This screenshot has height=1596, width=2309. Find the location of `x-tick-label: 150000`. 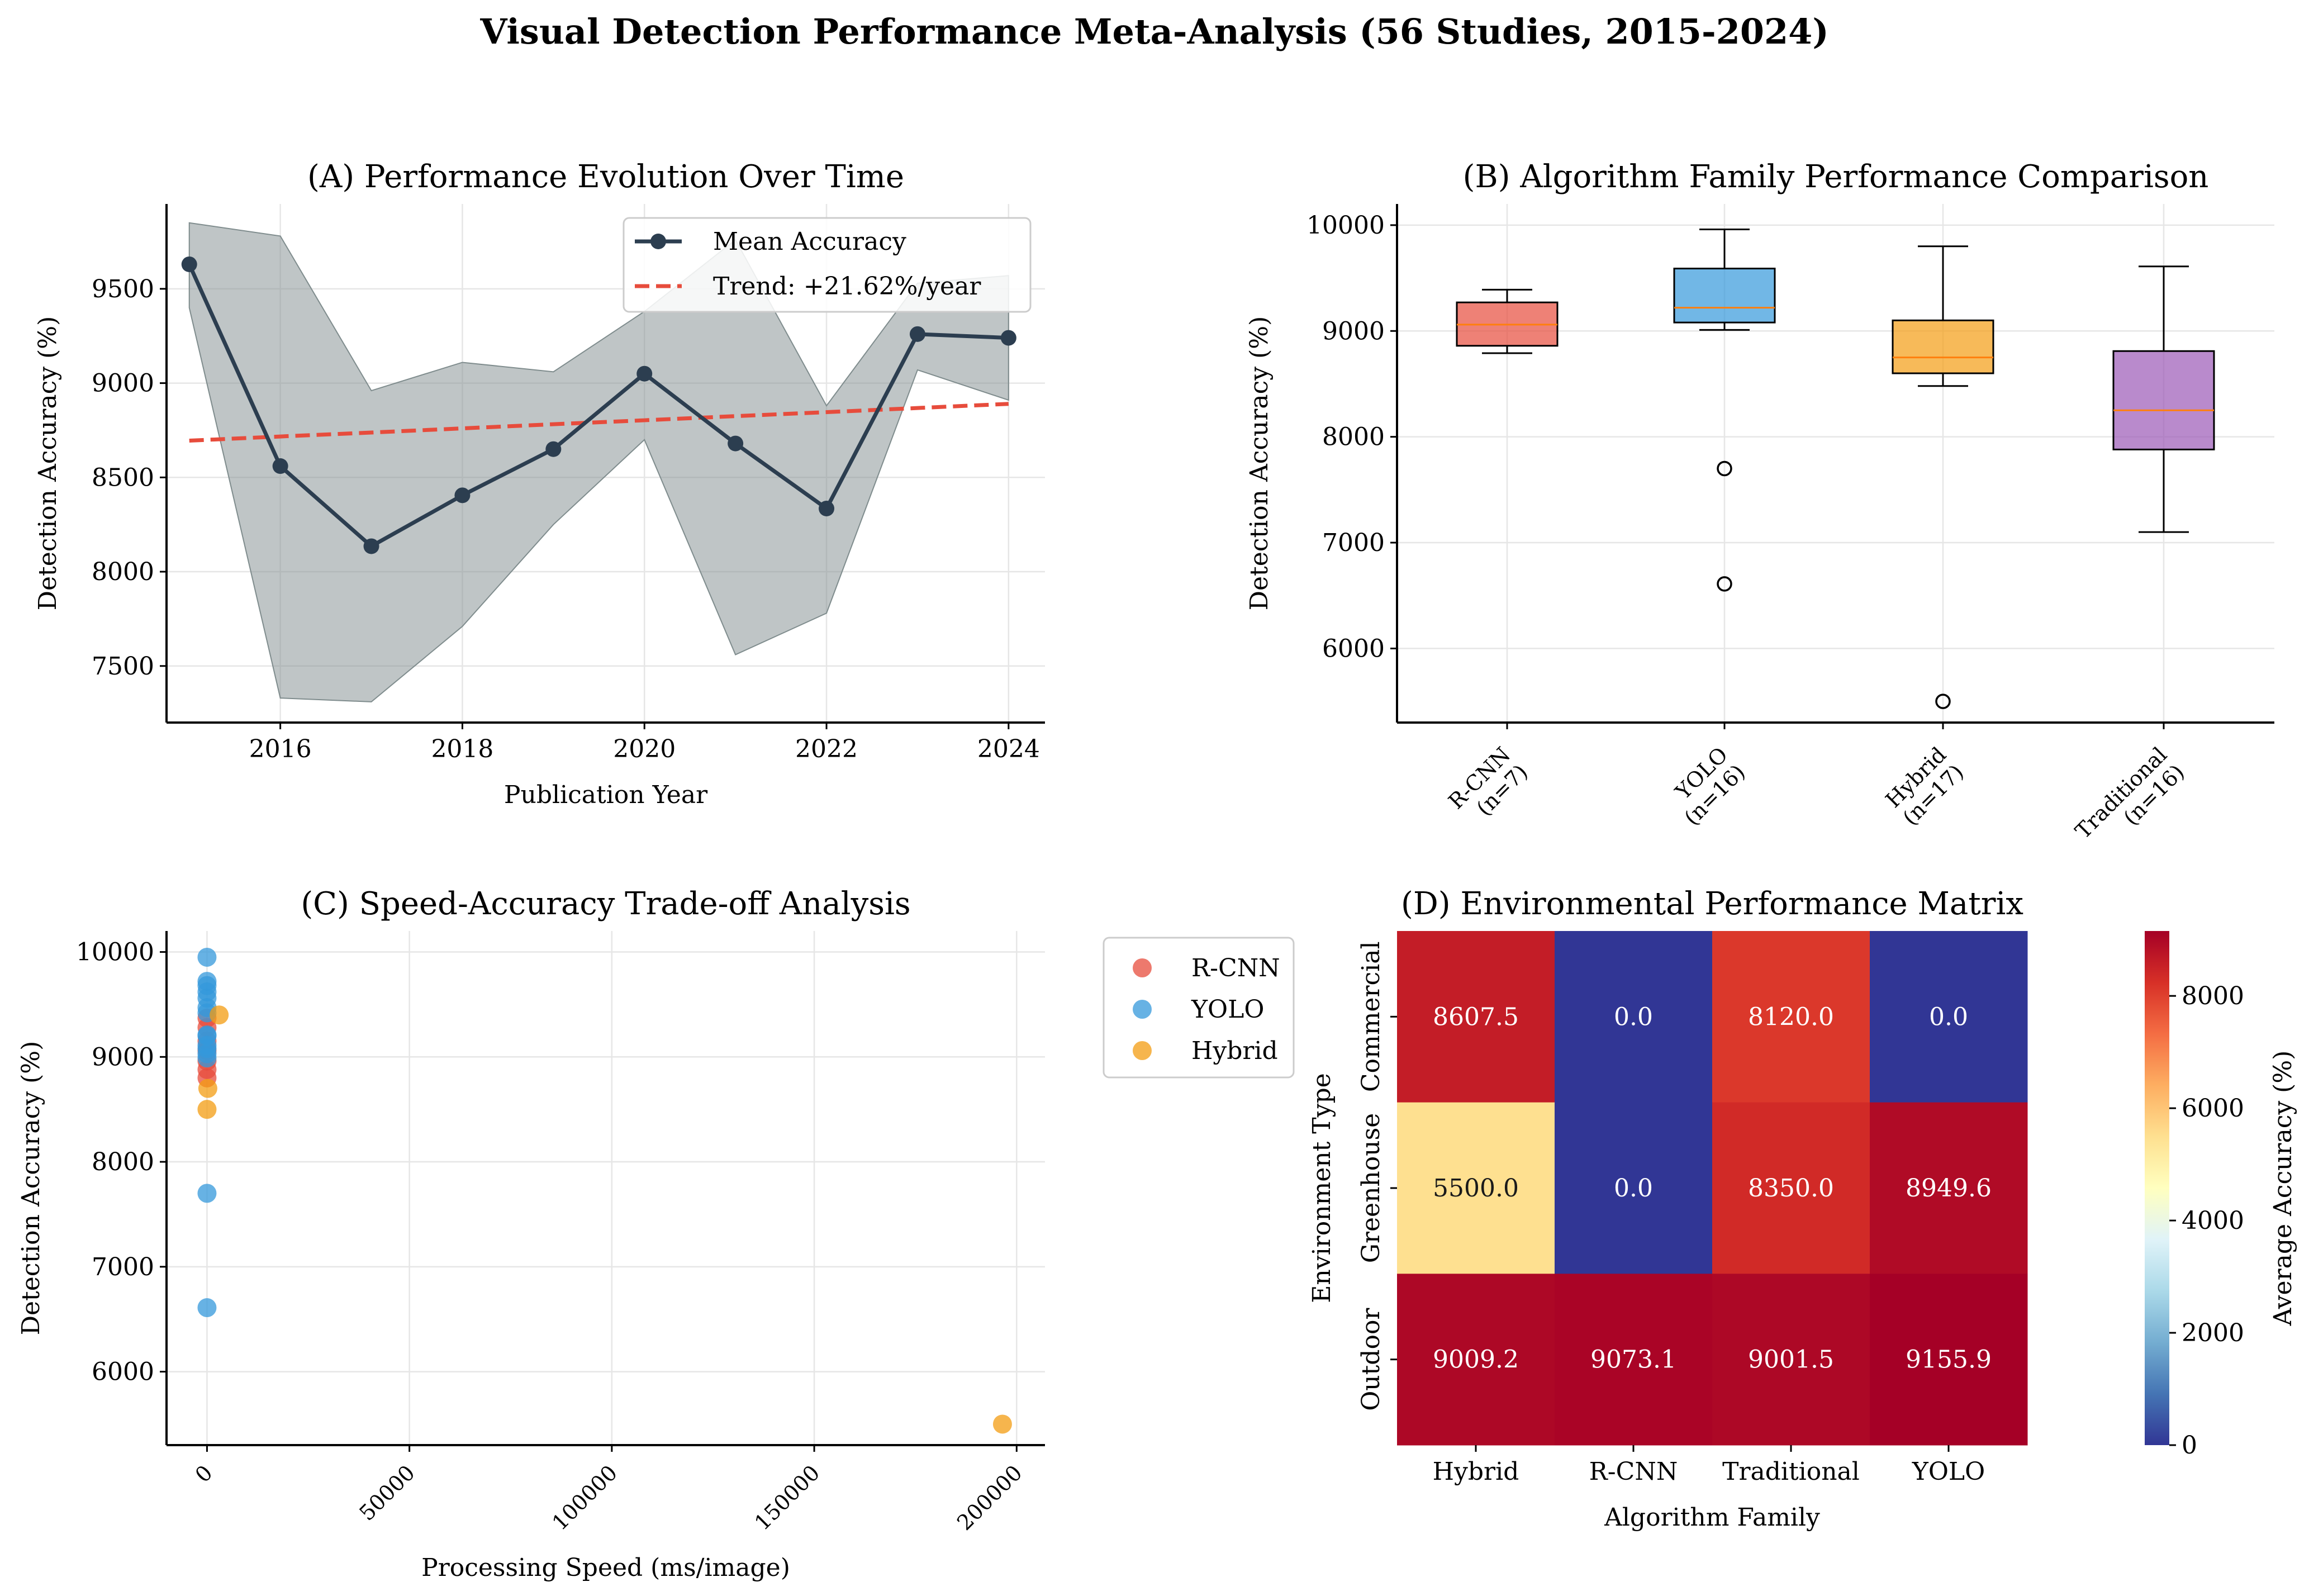

x-tick-label: 150000 is located at coordinates (787, 1498).